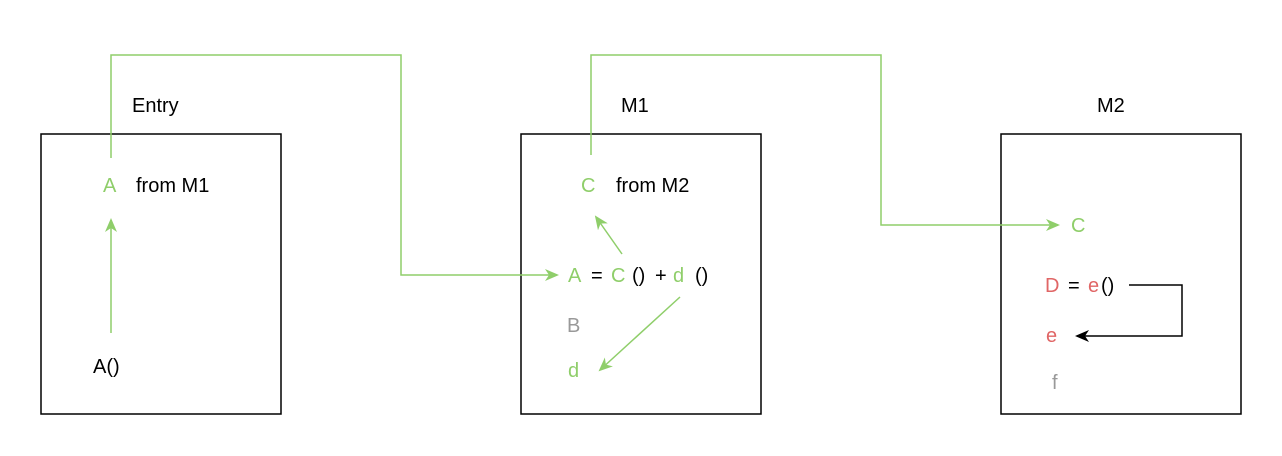 Image resolution: width=1282 pixels, height=456 pixels. I want to click on m1-import-from: from M2, so click(652, 186).